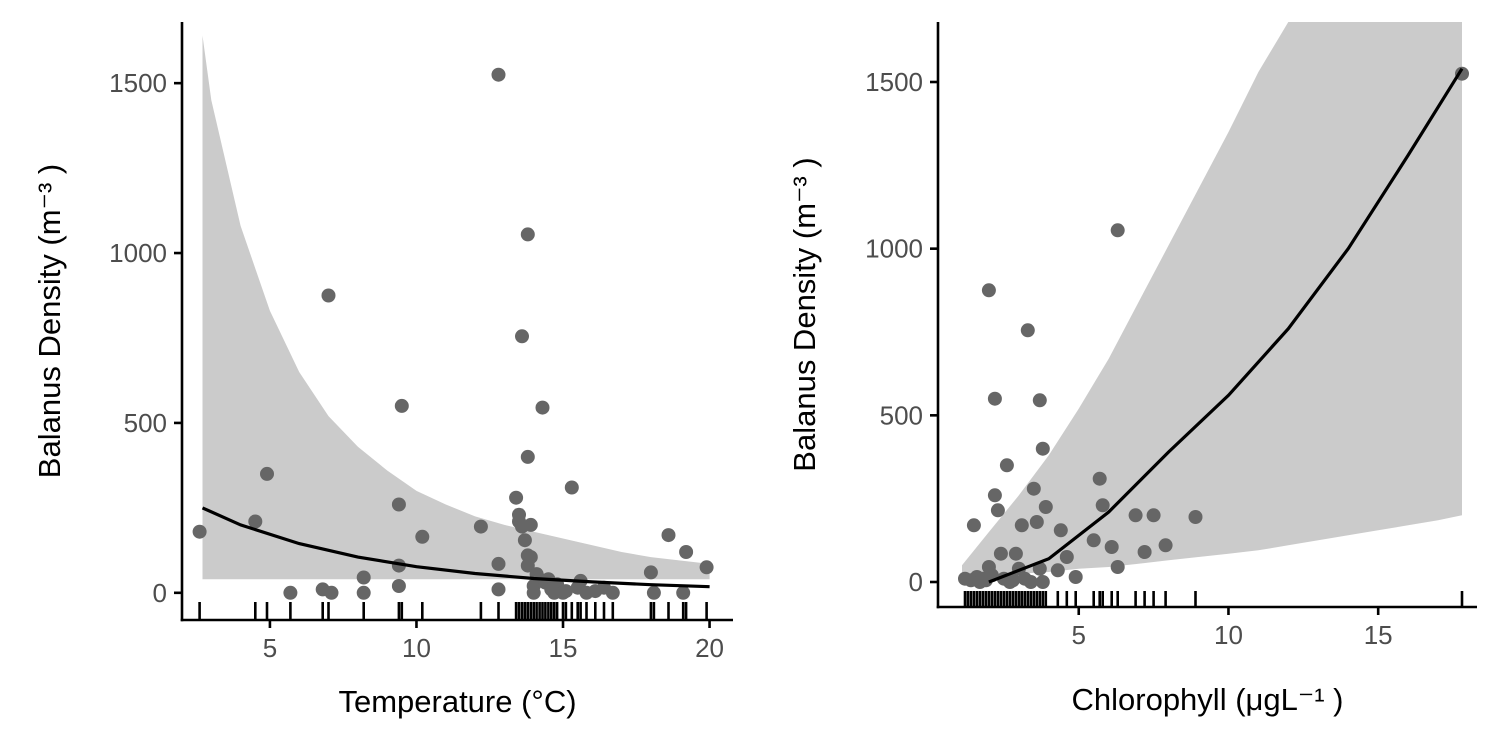  Describe the element at coordinates (709, 648) in the screenshot. I see `x-tick-label: 20` at that location.